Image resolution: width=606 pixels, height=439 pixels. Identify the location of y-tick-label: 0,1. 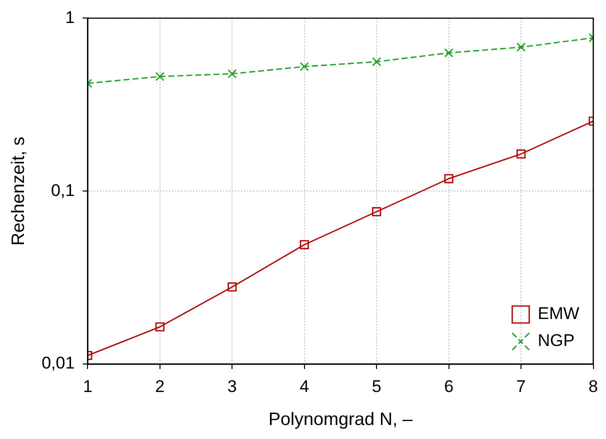
(63, 190).